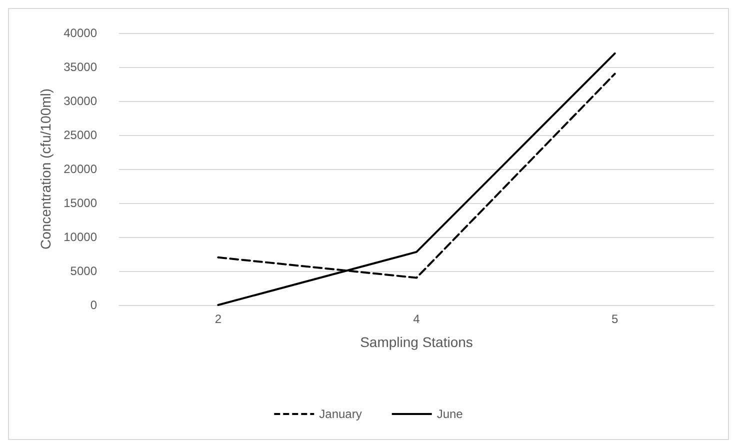 Image resolution: width=737 pixels, height=448 pixels. What do you see at coordinates (340, 414) in the screenshot?
I see `legend-label: January` at bounding box center [340, 414].